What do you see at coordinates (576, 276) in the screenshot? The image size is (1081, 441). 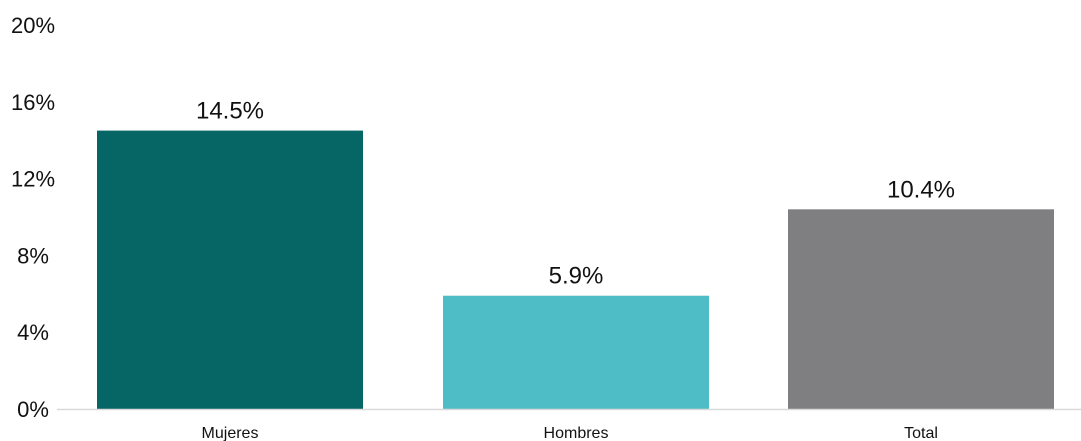 I see `bar-value-label: 5.9%` at bounding box center [576, 276].